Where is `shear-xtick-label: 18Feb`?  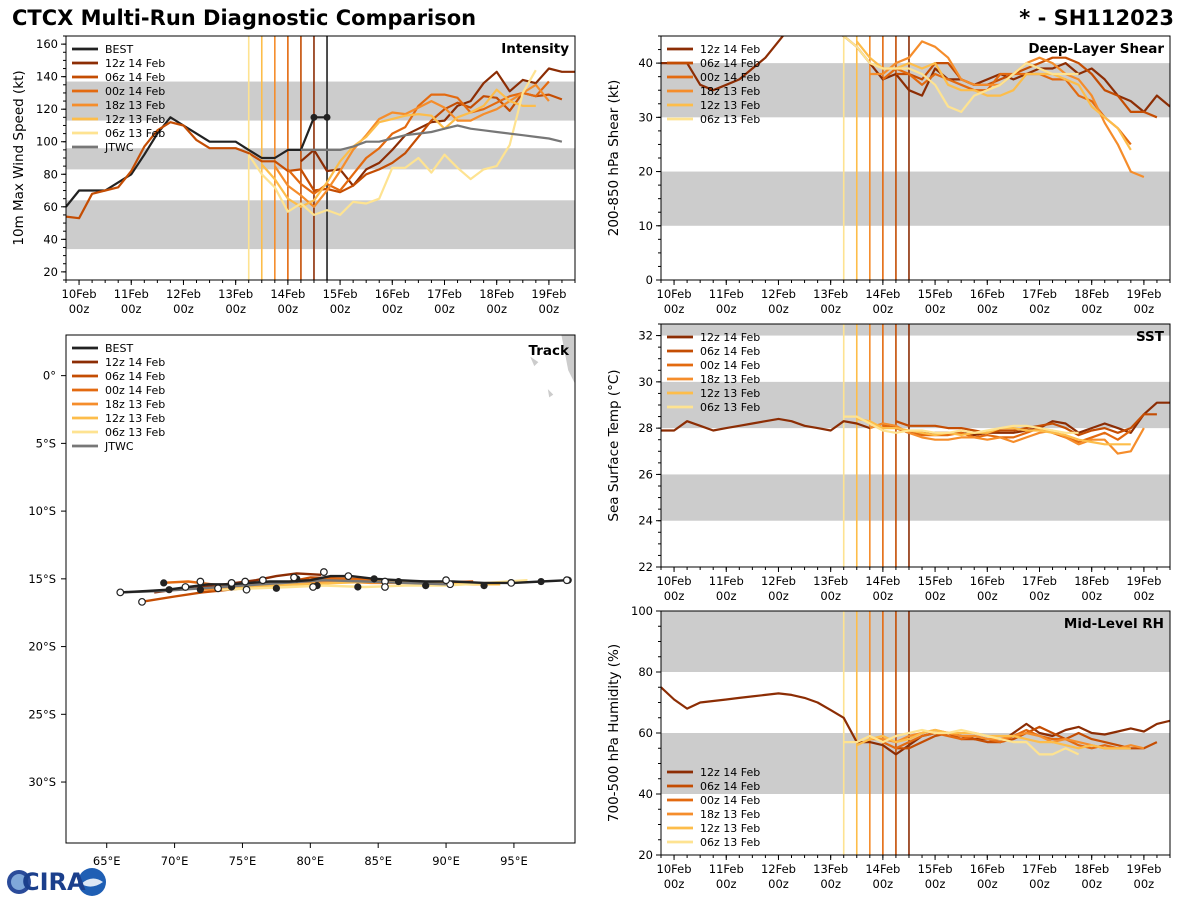
shear-xtick-label: 18Feb is located at coordinates (1091, 294).